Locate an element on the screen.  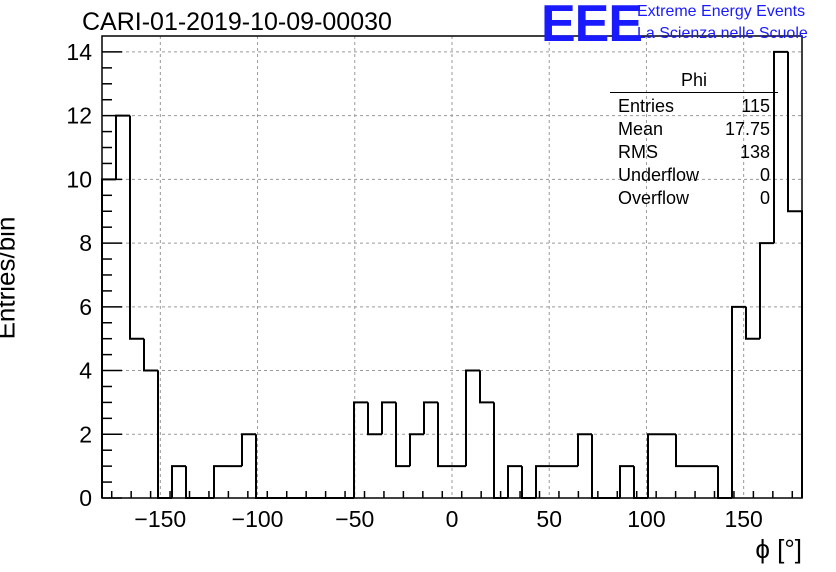
stats-label: Overflow is located at coordinates (654, 198).